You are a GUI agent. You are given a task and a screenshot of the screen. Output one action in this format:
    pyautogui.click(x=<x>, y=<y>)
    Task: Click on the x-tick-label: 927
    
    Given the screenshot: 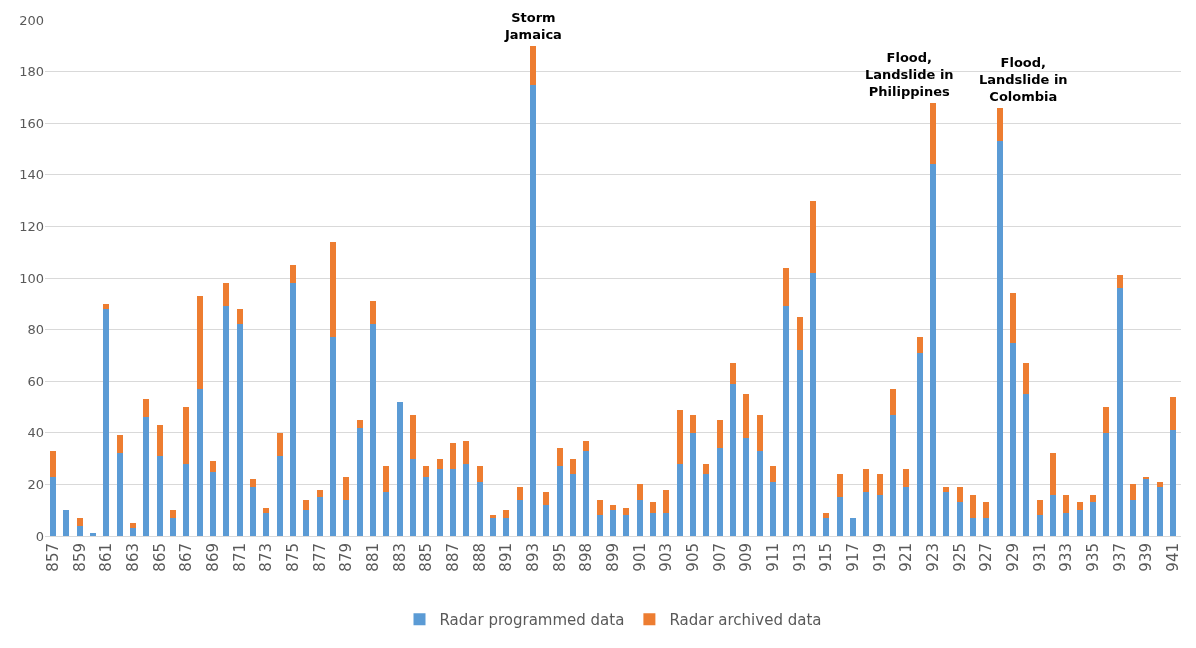 What is the action you would take?
    pyautogui.click(x=986, y=557)
    